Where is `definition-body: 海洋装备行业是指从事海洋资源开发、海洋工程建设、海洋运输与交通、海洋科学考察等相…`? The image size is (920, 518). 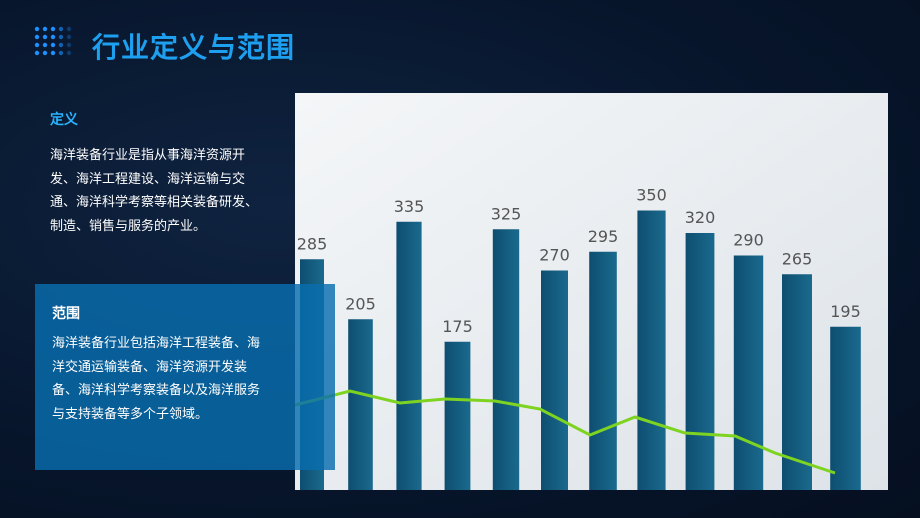
definition-body: 海洋装备行业是指从事海洋资源开发、海洋工程建设、海洋运输与交通、海洋科学考察等相… is located at coordinates (154, 191).